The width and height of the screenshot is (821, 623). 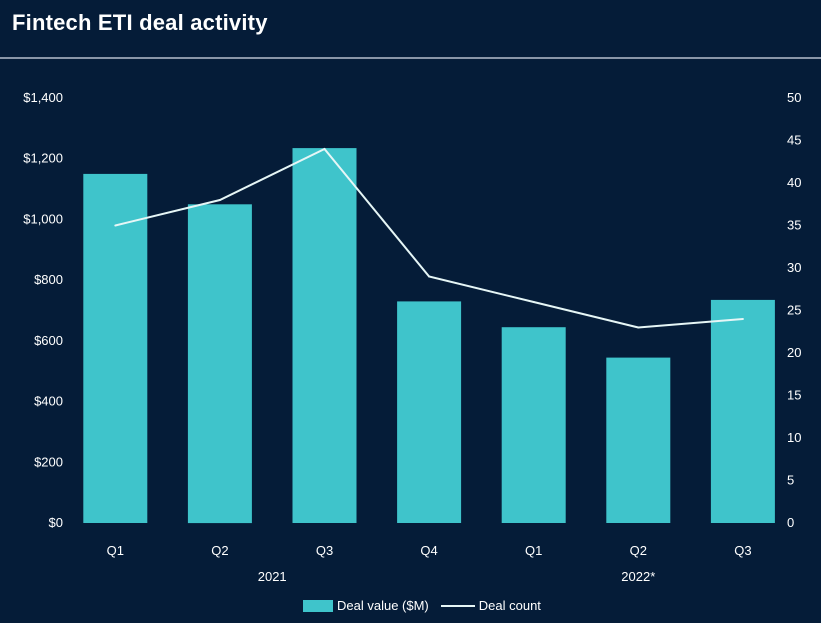 I want to click on legend-label-deal-count: Deal count, so click(x=509, y=605).